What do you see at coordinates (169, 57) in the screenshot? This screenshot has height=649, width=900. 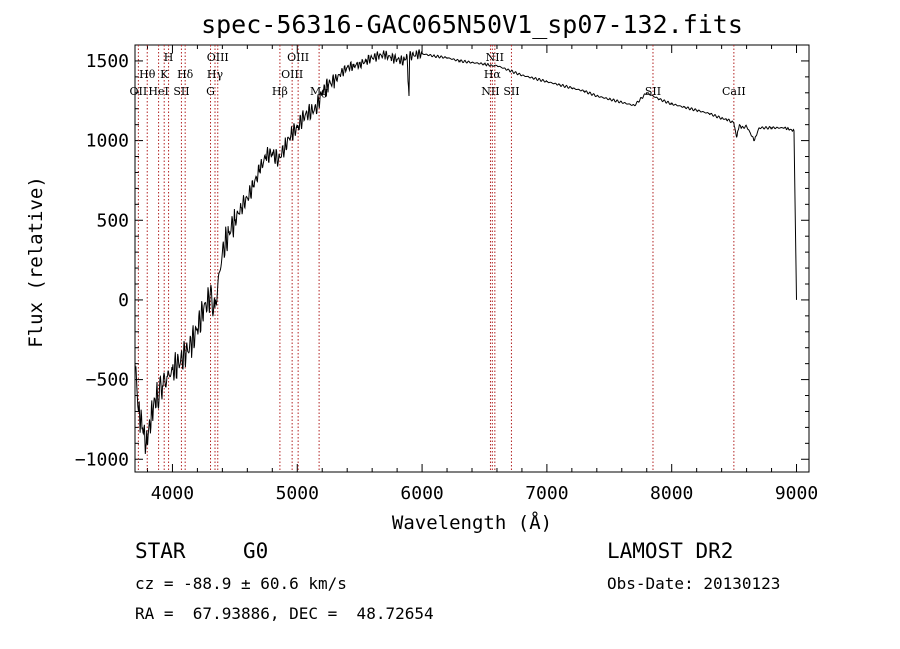 I see `spectral-line-label: H` at bounding box center [169, 57].